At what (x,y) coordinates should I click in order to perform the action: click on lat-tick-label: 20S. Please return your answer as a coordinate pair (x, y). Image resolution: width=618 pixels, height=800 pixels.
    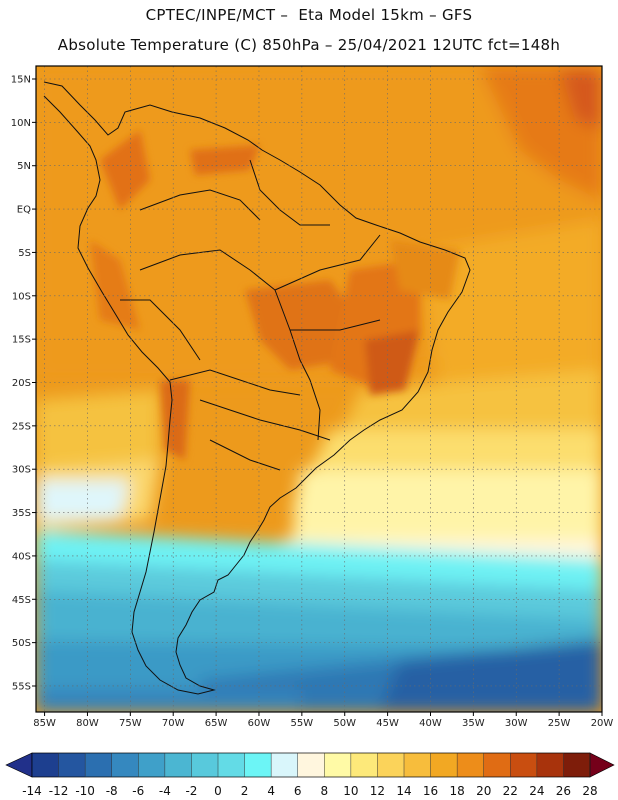
    Looking at the image, I should click on (21, 383).